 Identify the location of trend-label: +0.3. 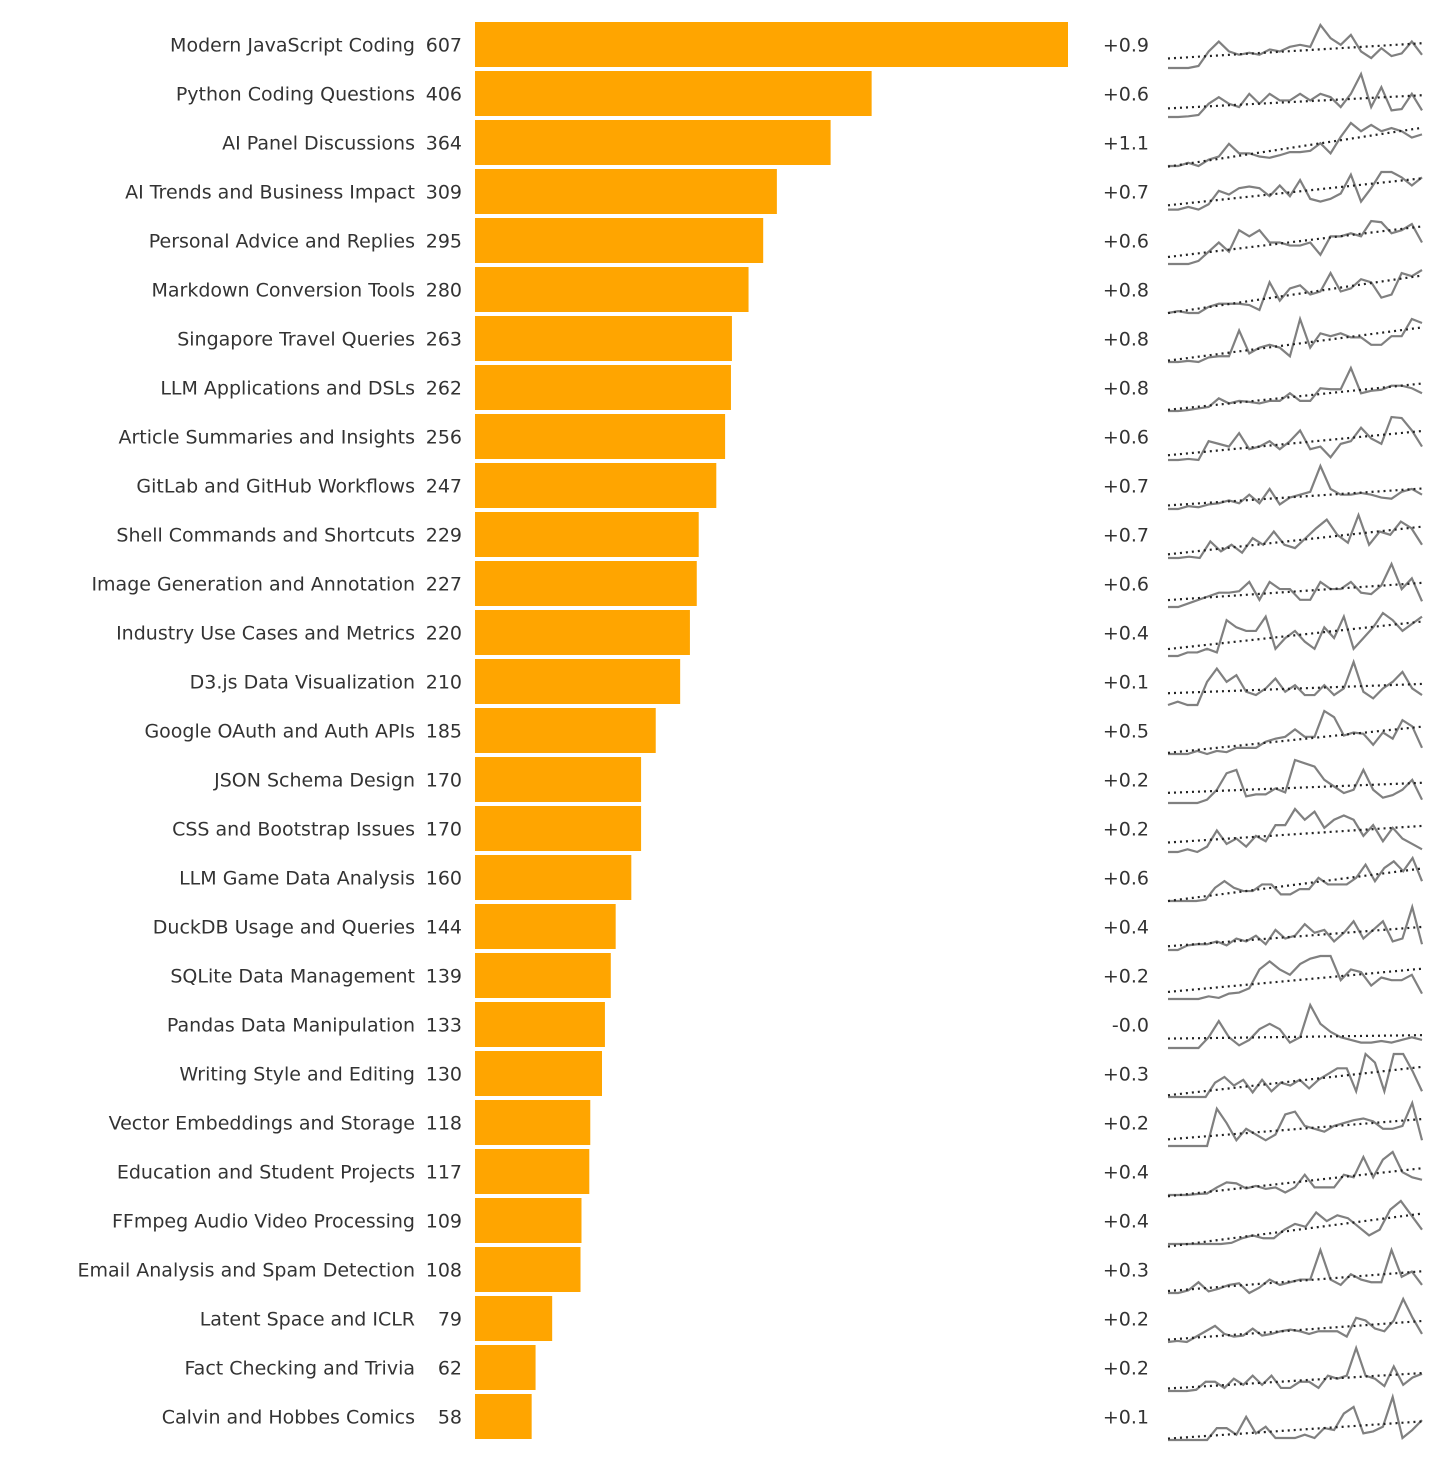
(1126, 1075).